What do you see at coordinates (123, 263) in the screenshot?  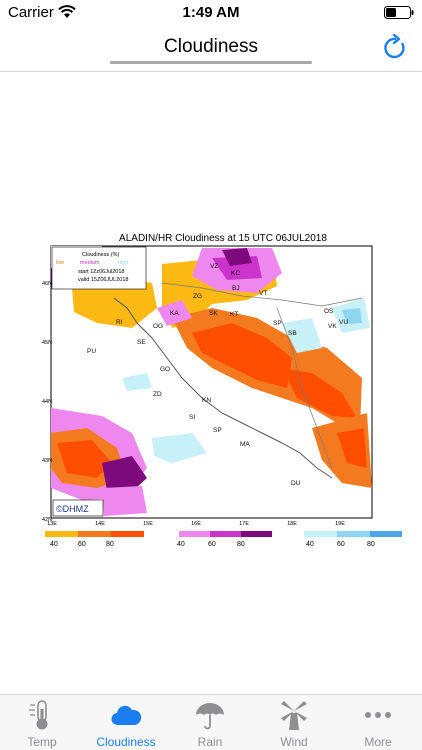 I see `legend-high: high` at bounding box center [123, 263].